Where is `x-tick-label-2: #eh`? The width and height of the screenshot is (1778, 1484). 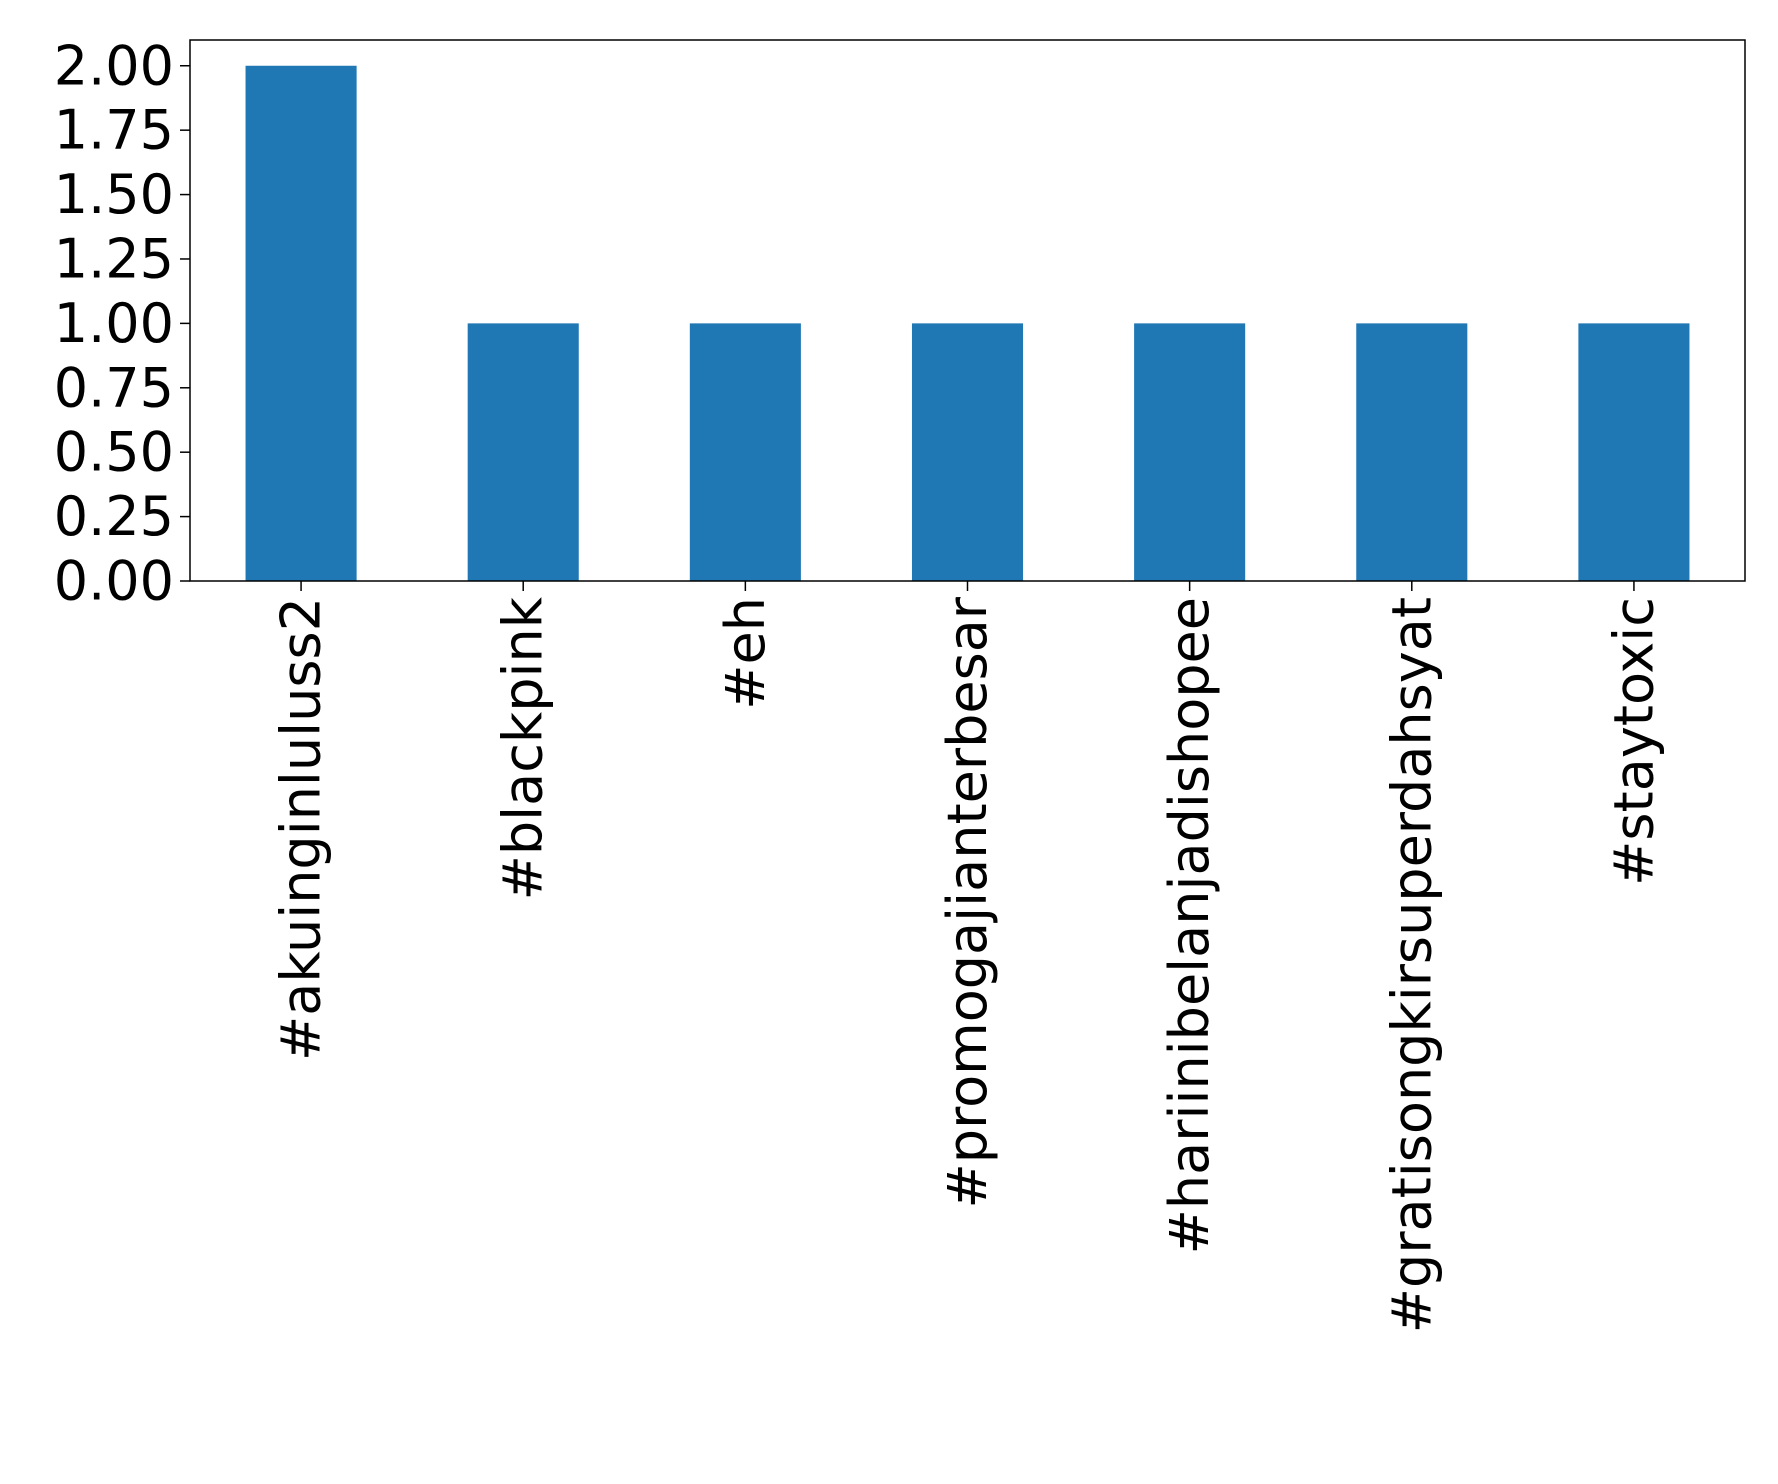 x-tick-label-2: #eh is located at coordinates (745, 653).